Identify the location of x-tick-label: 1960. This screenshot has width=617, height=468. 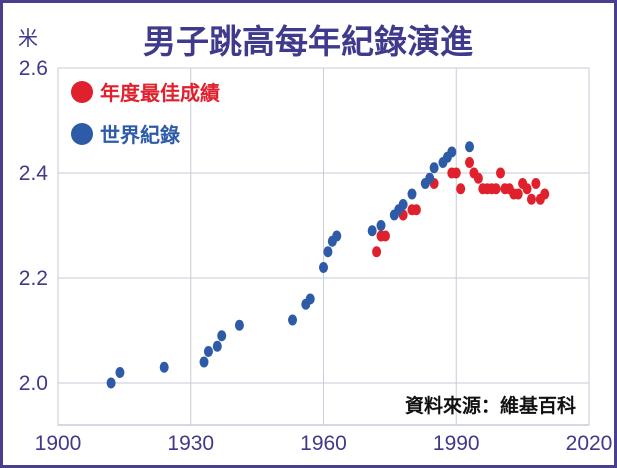
(323, 443).